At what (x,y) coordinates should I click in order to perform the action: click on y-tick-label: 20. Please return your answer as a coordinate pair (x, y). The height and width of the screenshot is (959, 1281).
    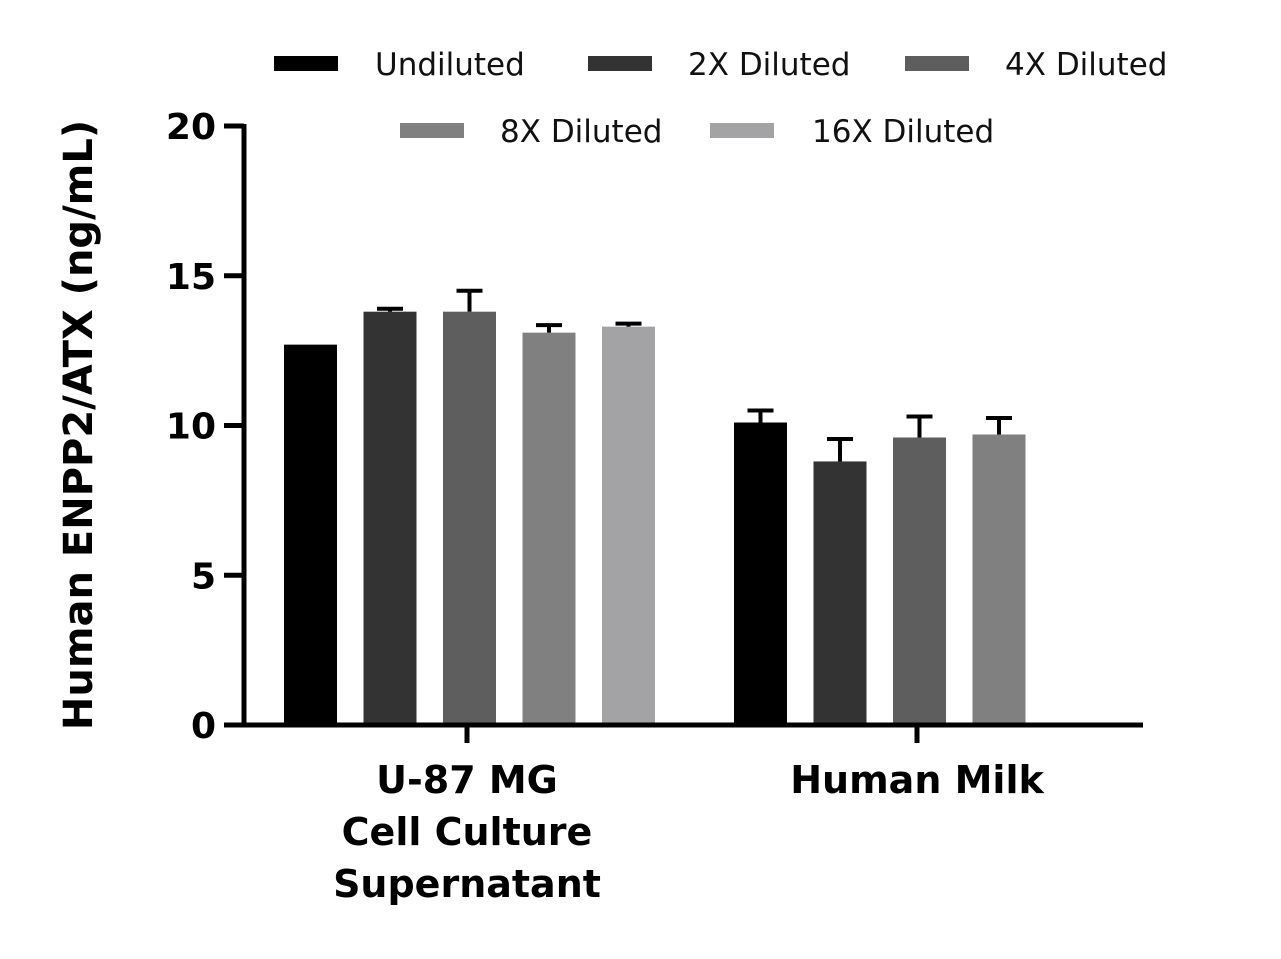
    Looking at the image, I should click on (191, 127).